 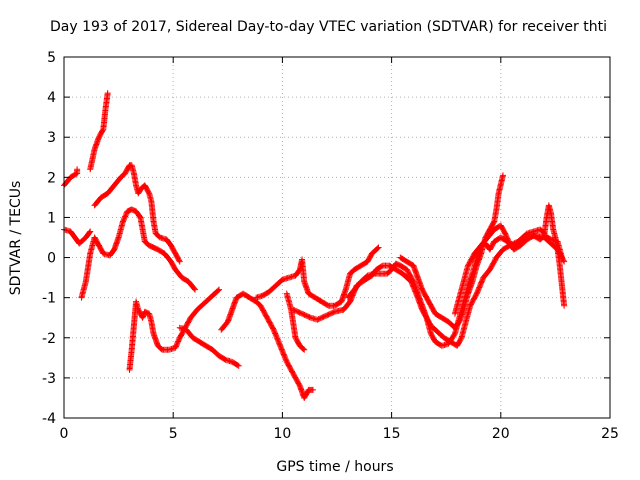 I want to click on x-tick-label: 20, so click(x=501, y=434).